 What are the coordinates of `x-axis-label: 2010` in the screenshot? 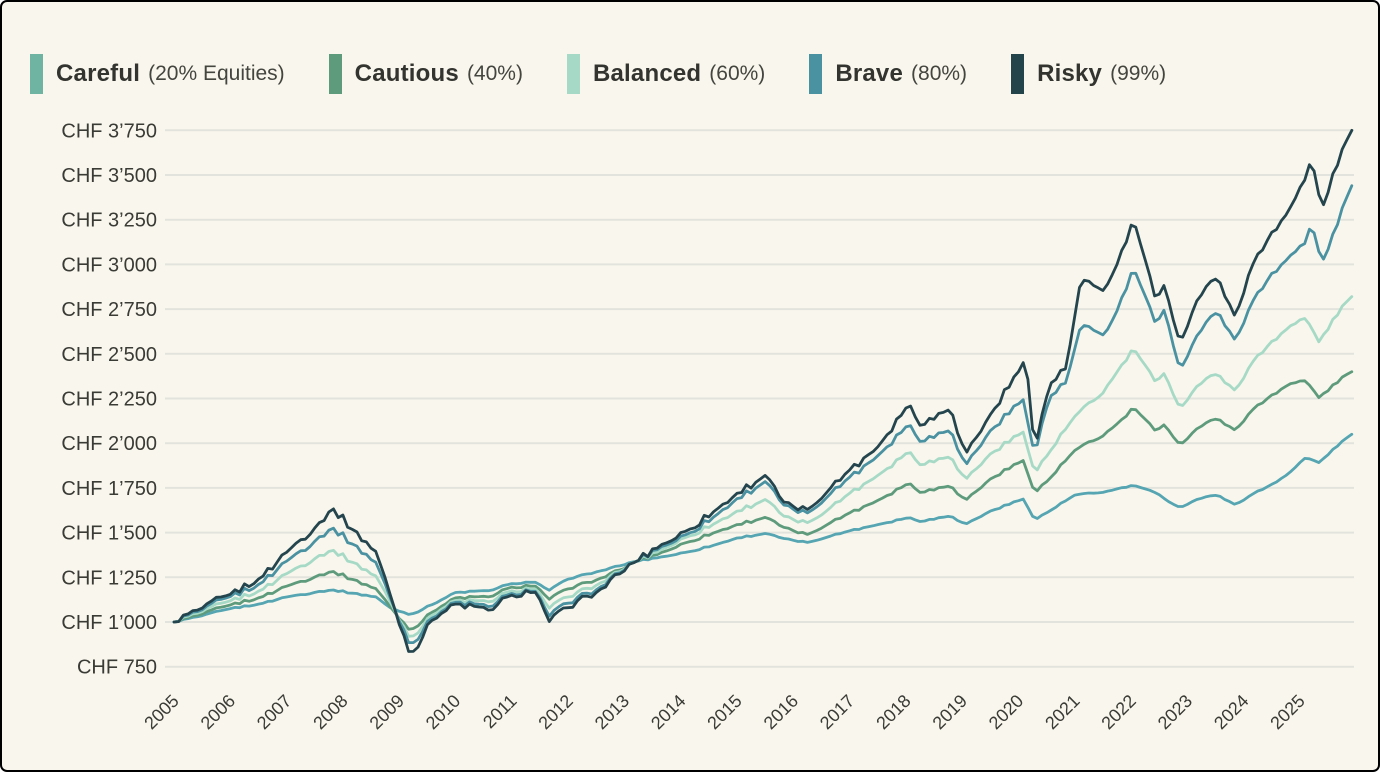 It's located at (443, 712).